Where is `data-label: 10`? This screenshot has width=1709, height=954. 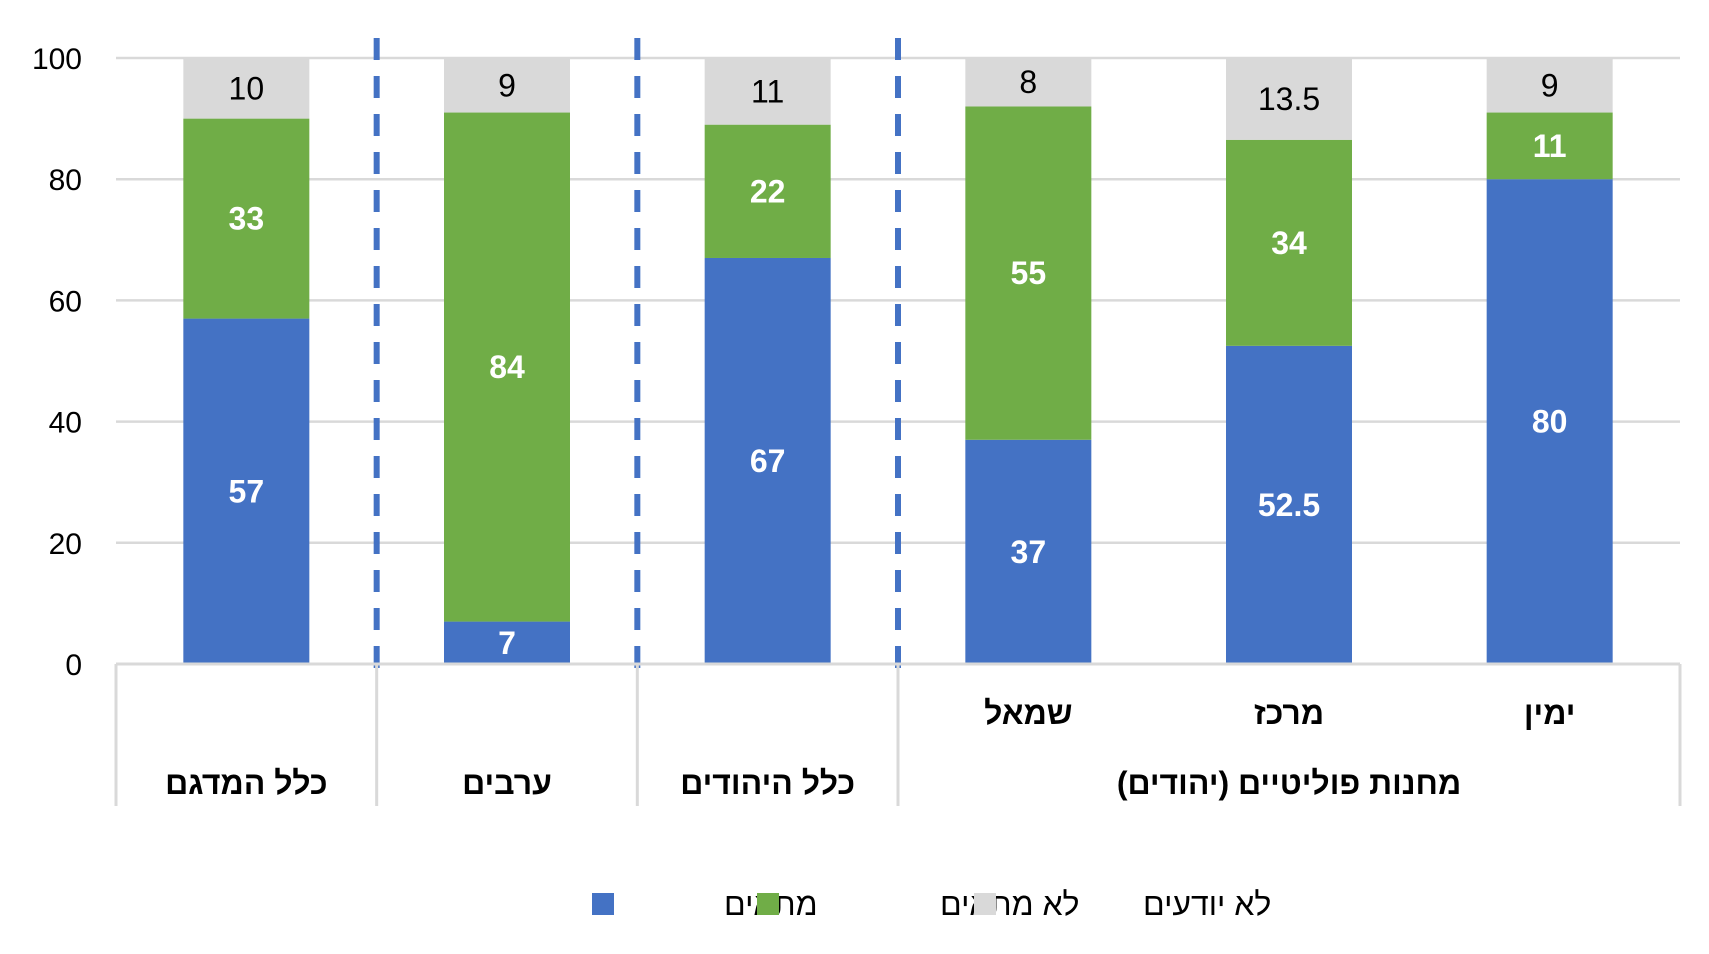
data-label: 10 is located at coordinates (247, 88).